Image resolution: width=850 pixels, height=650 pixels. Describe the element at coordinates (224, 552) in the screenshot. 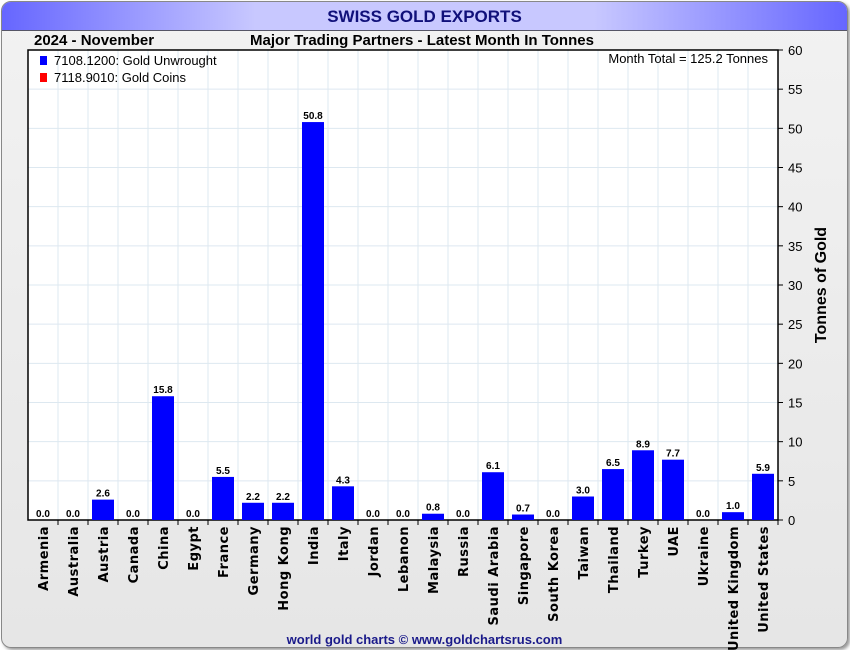

I see `x-tick-label: France` at that location.